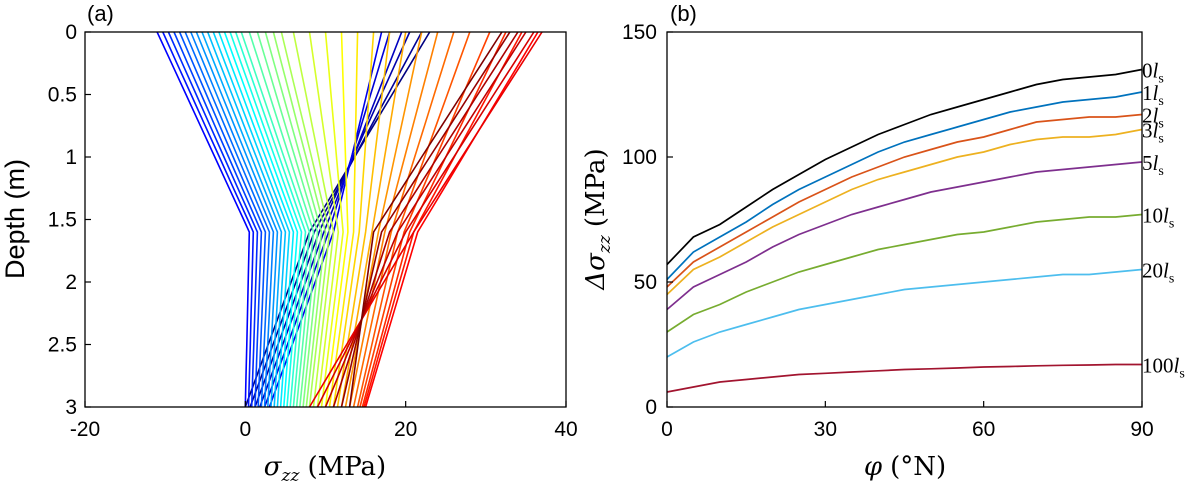  What do you see at coordinates (15, 219) in the screenshot?
I see `panel-a-ylabel: Depth (m)` at bounding box center [15, 219].